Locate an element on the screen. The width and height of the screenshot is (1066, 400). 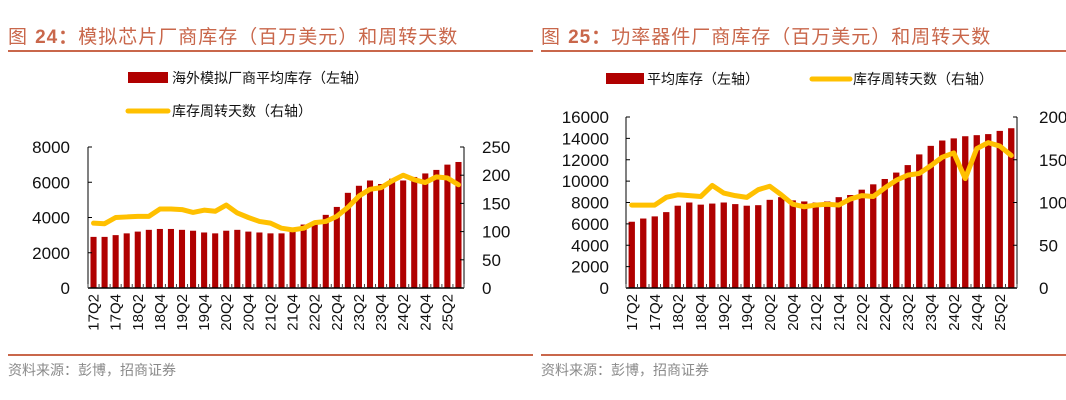
x-tick-label: 18Q2 is located at coordinates (678, 312).